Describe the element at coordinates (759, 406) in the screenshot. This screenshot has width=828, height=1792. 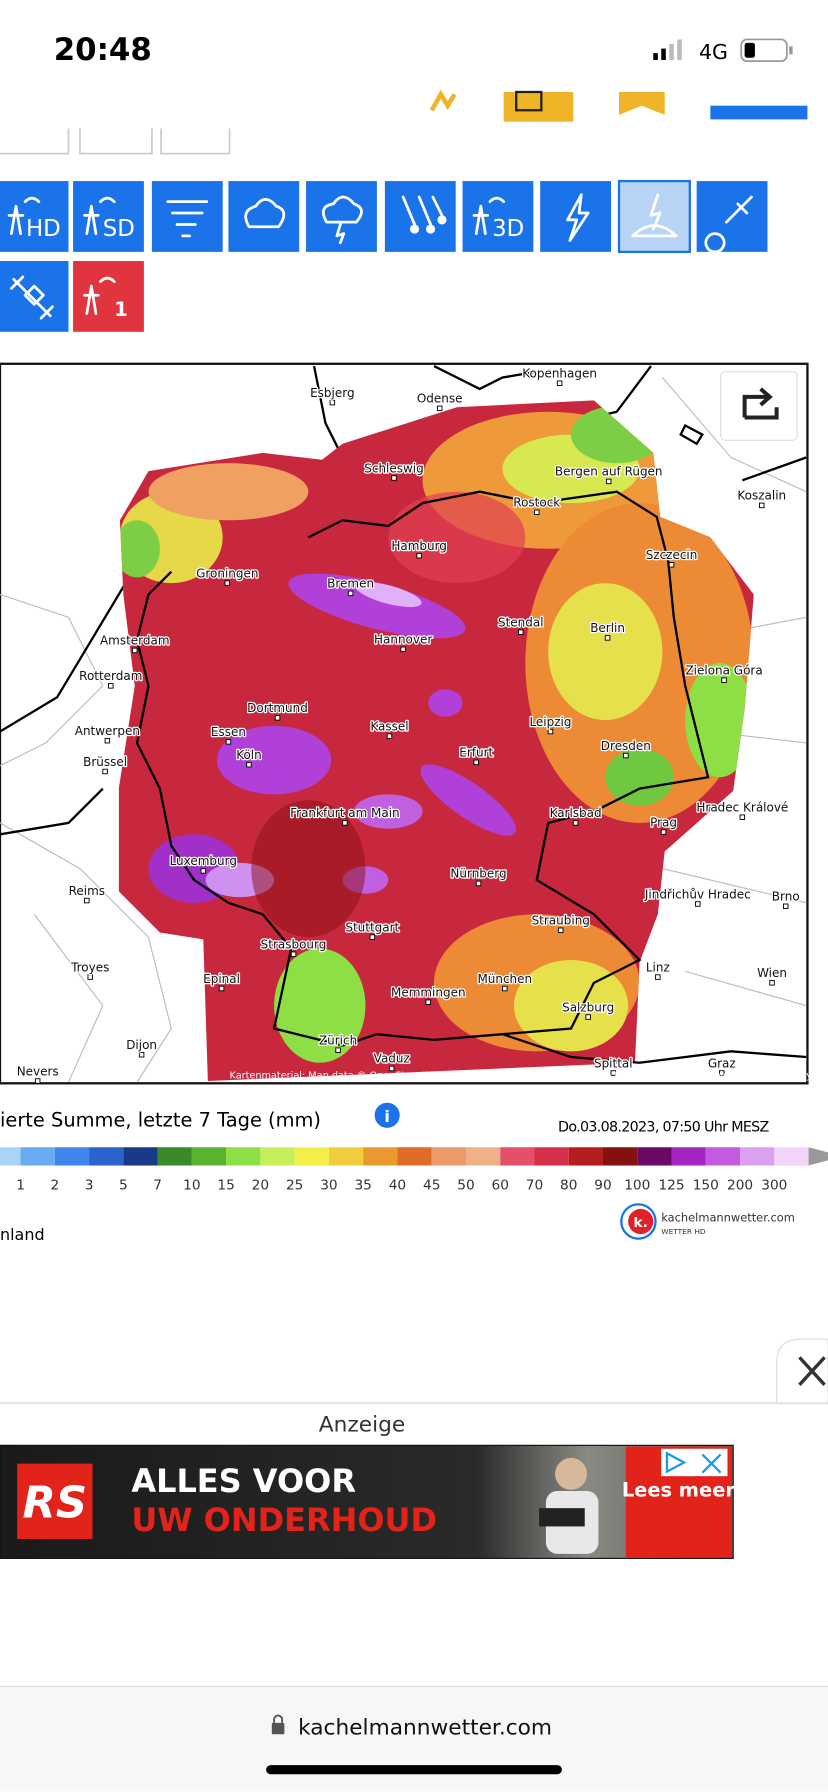
I see `share-button` at that location.